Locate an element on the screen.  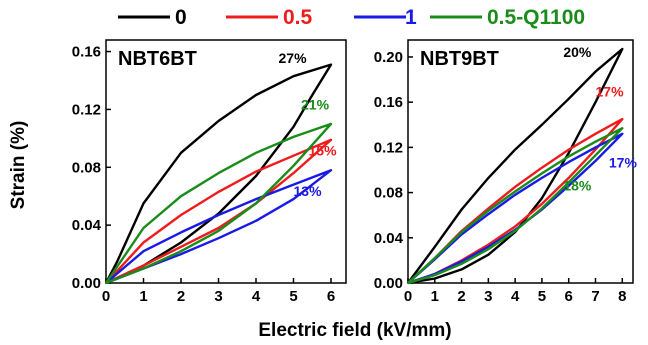
x-tick-label: 8 is located at coordinates (622, 296).